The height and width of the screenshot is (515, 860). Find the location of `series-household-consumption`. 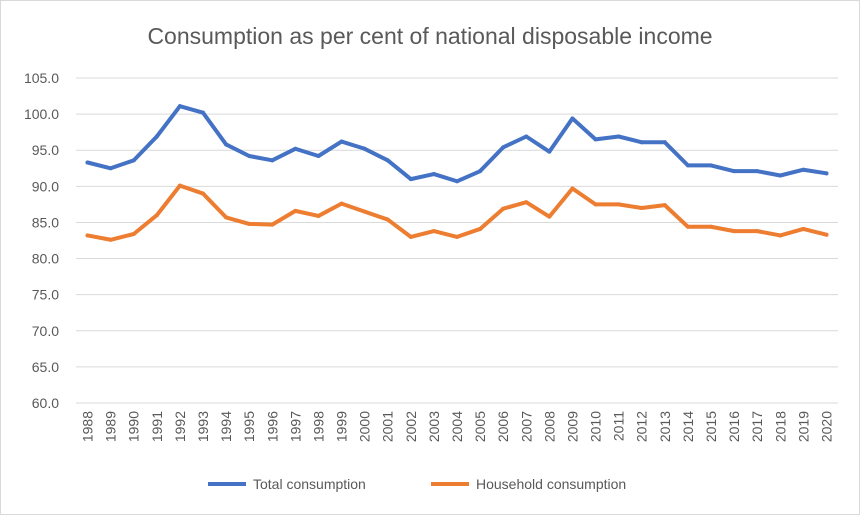

series-household-consumption is located at coordinates (457, 212).